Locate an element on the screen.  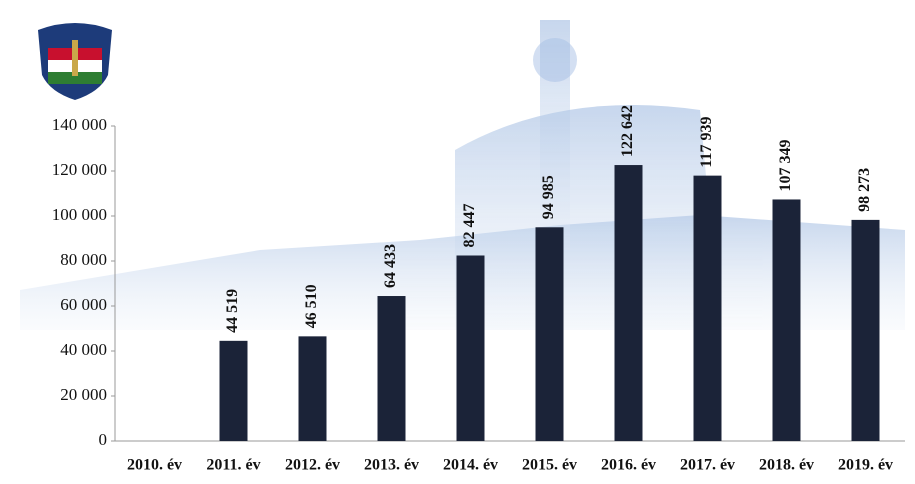
value-label: 98 273 is located at coordinates (864, 190).